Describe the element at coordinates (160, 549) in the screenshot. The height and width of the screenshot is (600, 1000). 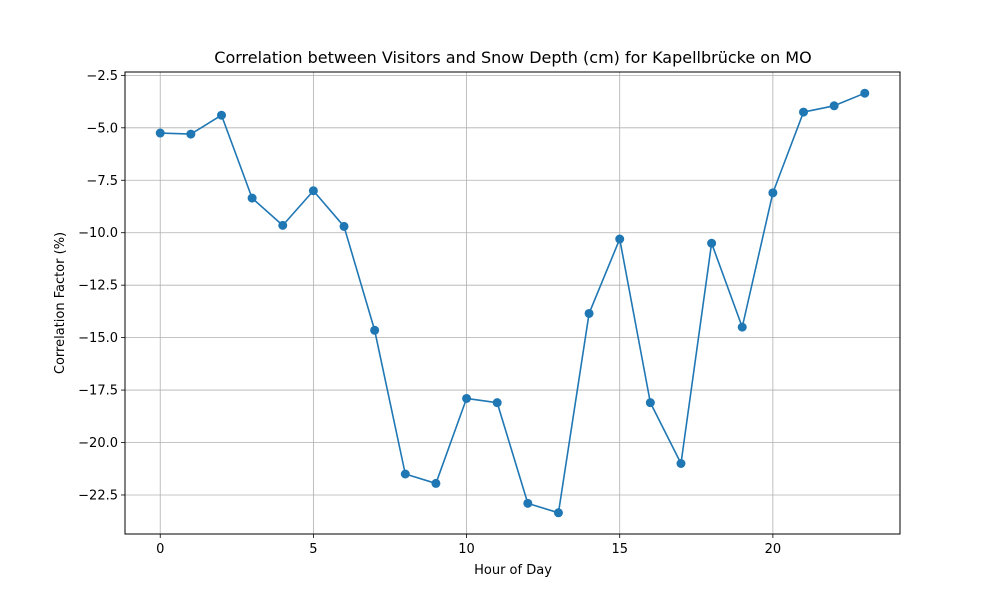
I see `x-tick-label: 0` at that location.